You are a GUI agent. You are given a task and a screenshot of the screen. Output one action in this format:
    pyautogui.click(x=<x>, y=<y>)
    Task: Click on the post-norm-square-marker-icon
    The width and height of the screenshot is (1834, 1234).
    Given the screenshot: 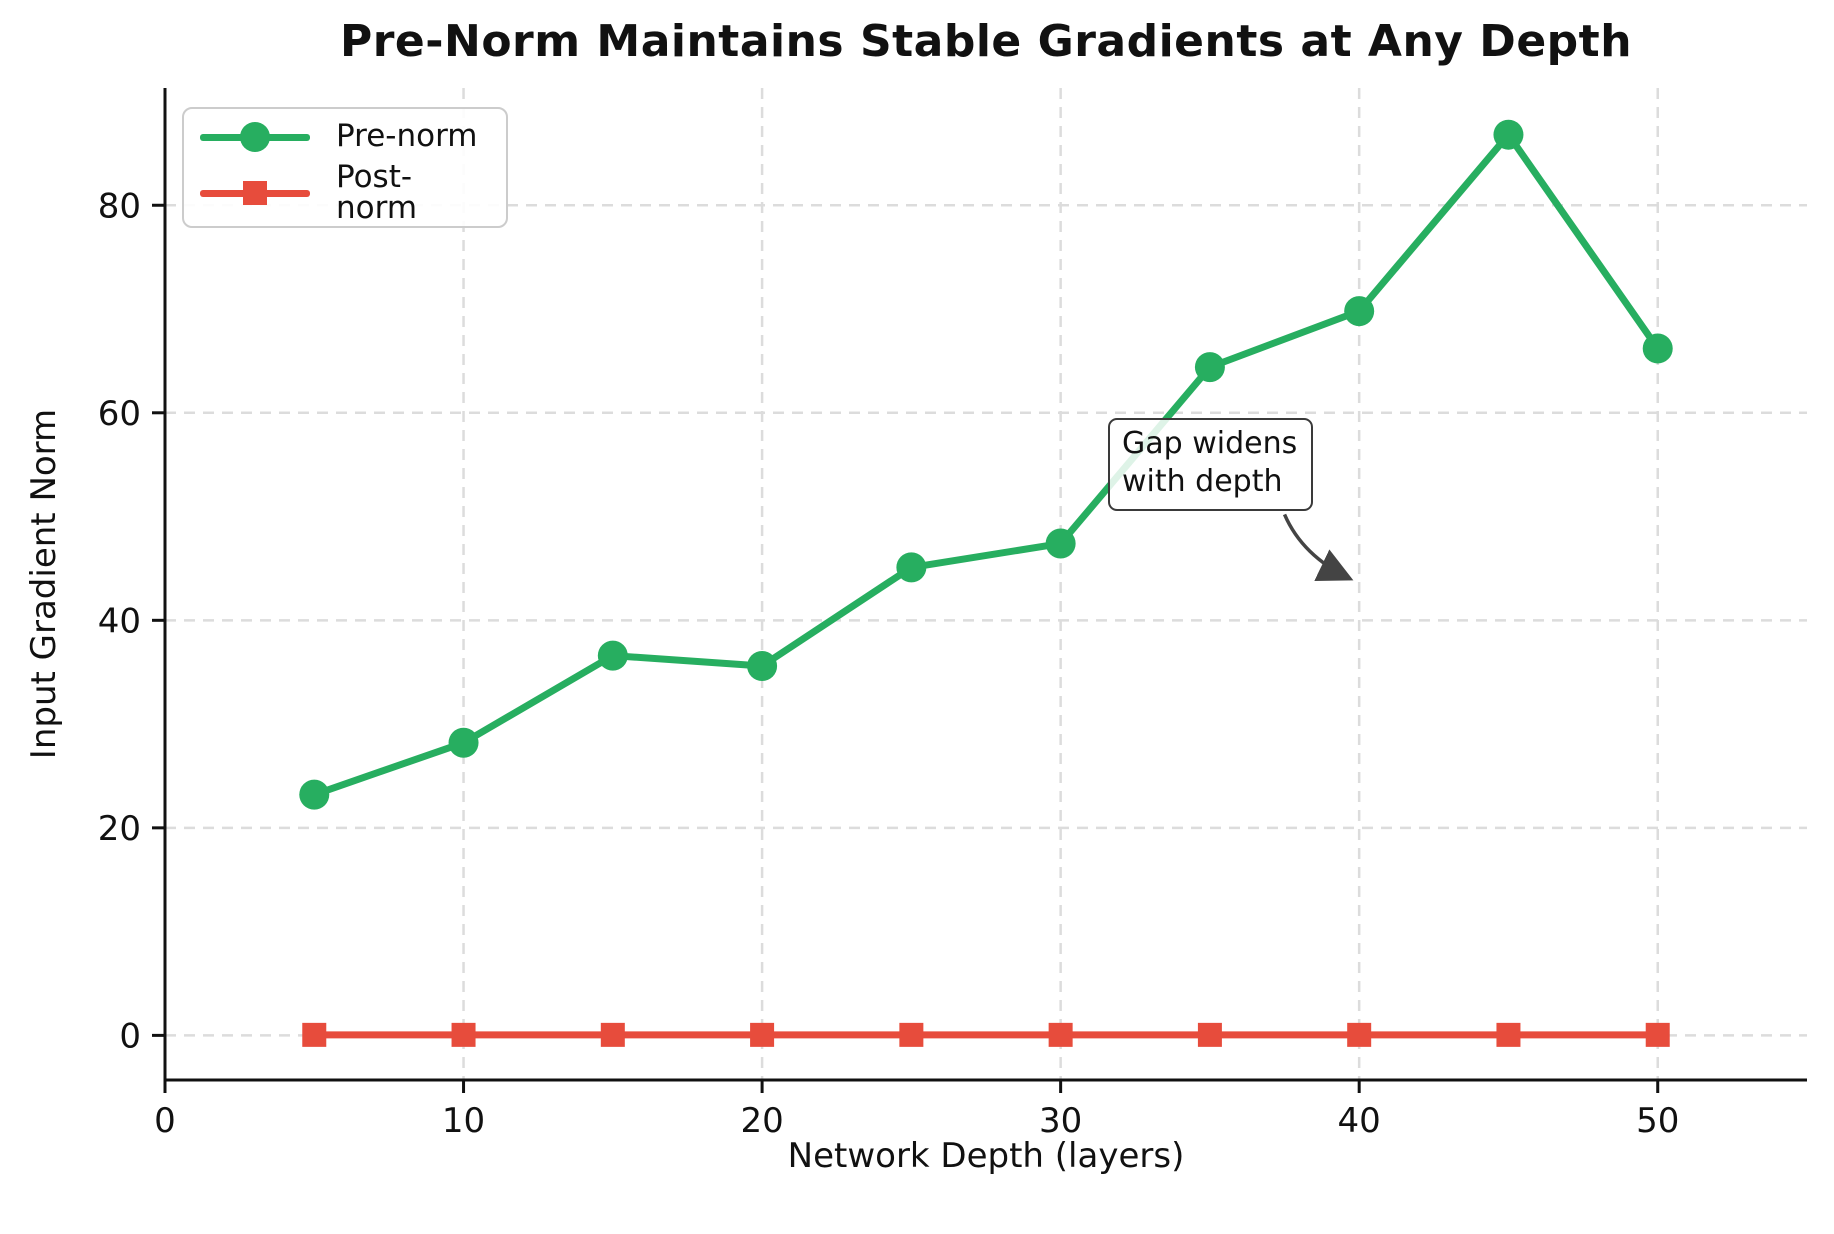 What is the action you would take?
    pyautogui.click(x=255, y=193)
    